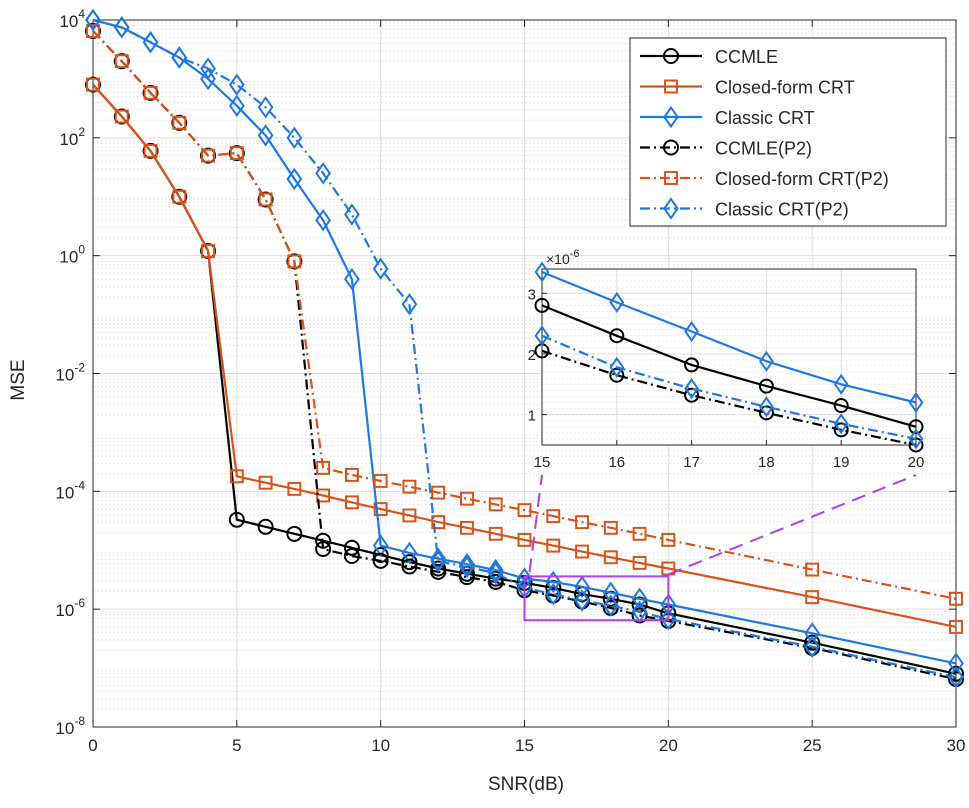 The width and height of the screenshot is (969, 808). I want to click on y-tick-label: 10⁰, so click(72, 255).